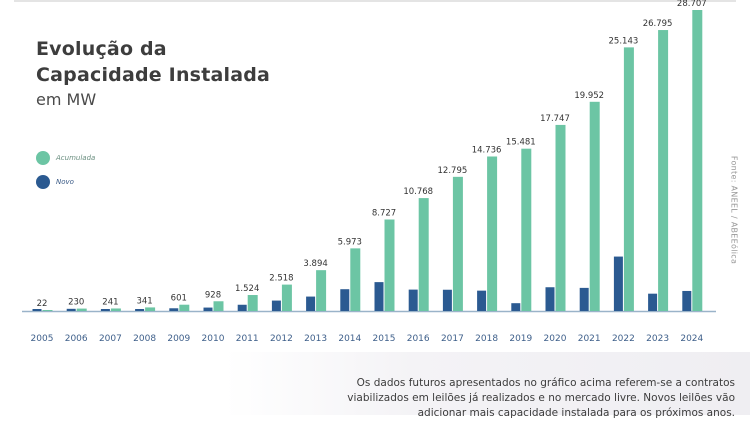  What do you see at coordinates (355, 279) in the screenshot?
I see `bar-acumulada-2014` at bounding box center [355, 279].